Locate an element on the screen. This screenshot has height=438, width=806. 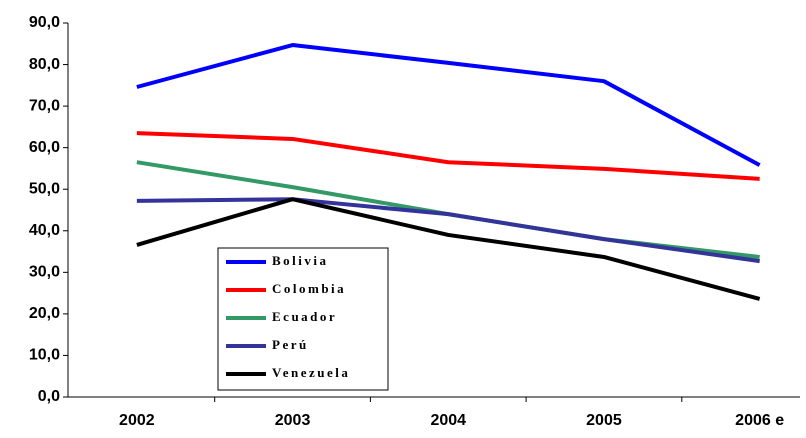
y-tick-label: 60,0 is located at coordinates (44, 147).